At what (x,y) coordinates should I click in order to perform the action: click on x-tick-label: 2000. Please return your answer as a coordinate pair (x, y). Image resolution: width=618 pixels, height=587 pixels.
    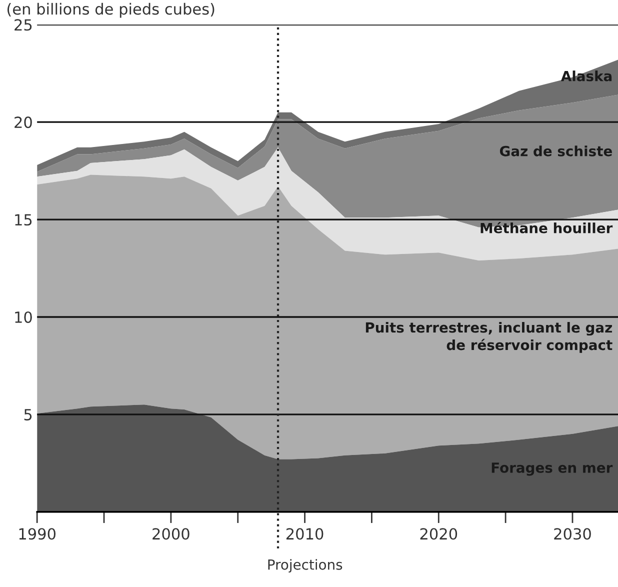
    Looking at the image, I should click on (171, 534).